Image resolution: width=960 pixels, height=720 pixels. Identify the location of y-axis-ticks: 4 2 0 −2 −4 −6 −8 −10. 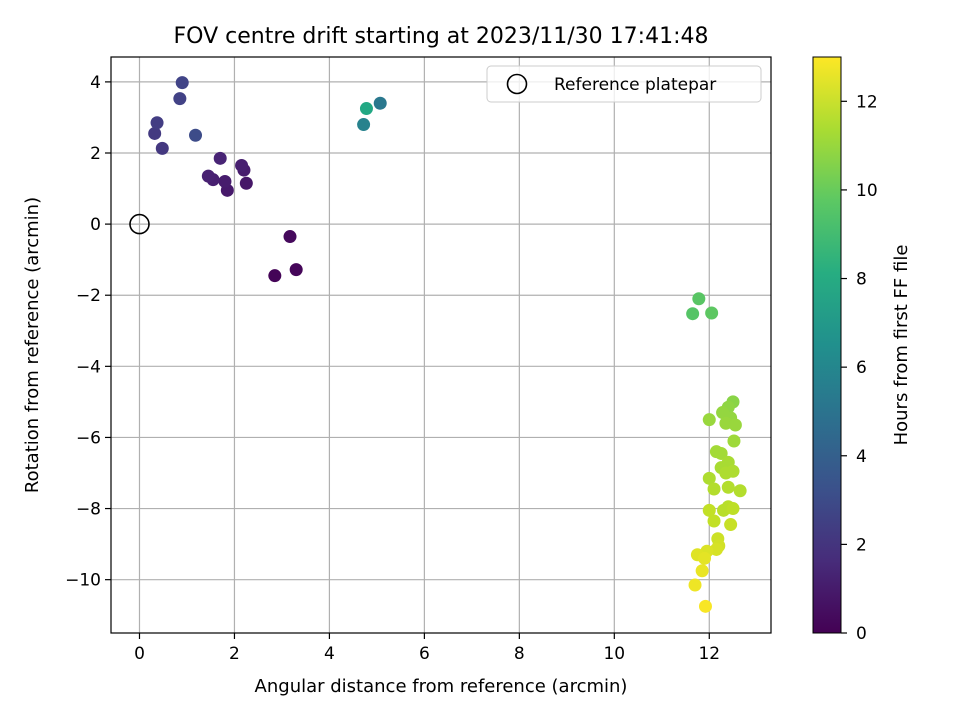
(88, 332).